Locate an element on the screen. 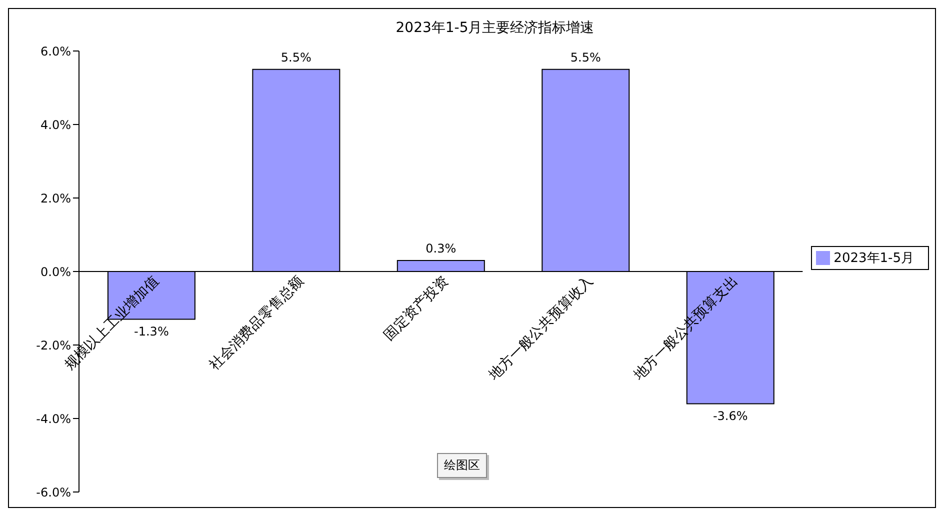 This screenshot has width=942, height=514. x-tick-label: 地方一般公共预算收入 is located at coordinates (540, 328).